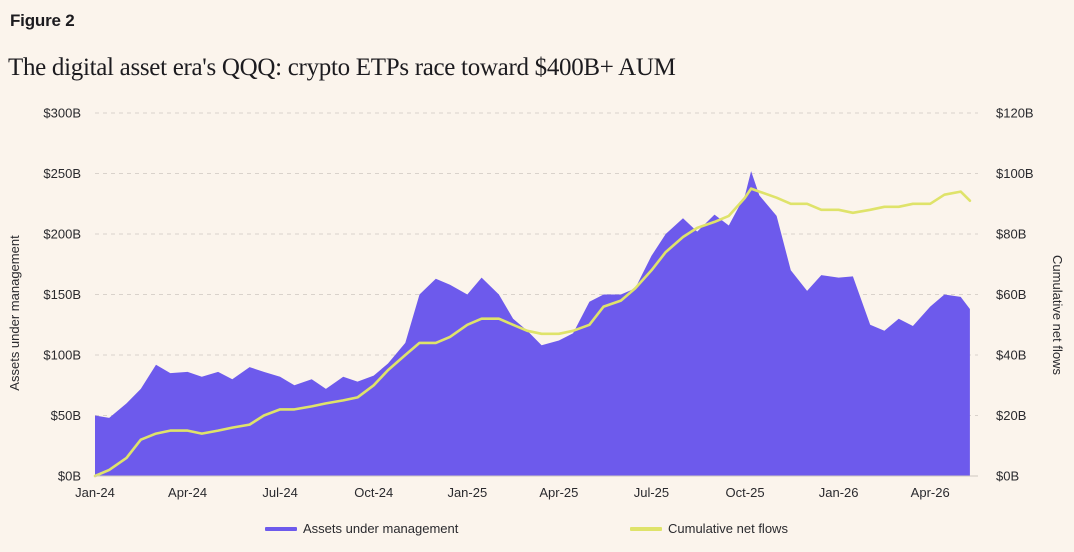 This screenshot has width=1074, height=552. I want to click on y-tick-label-right: $100B, so click(1015, 173).